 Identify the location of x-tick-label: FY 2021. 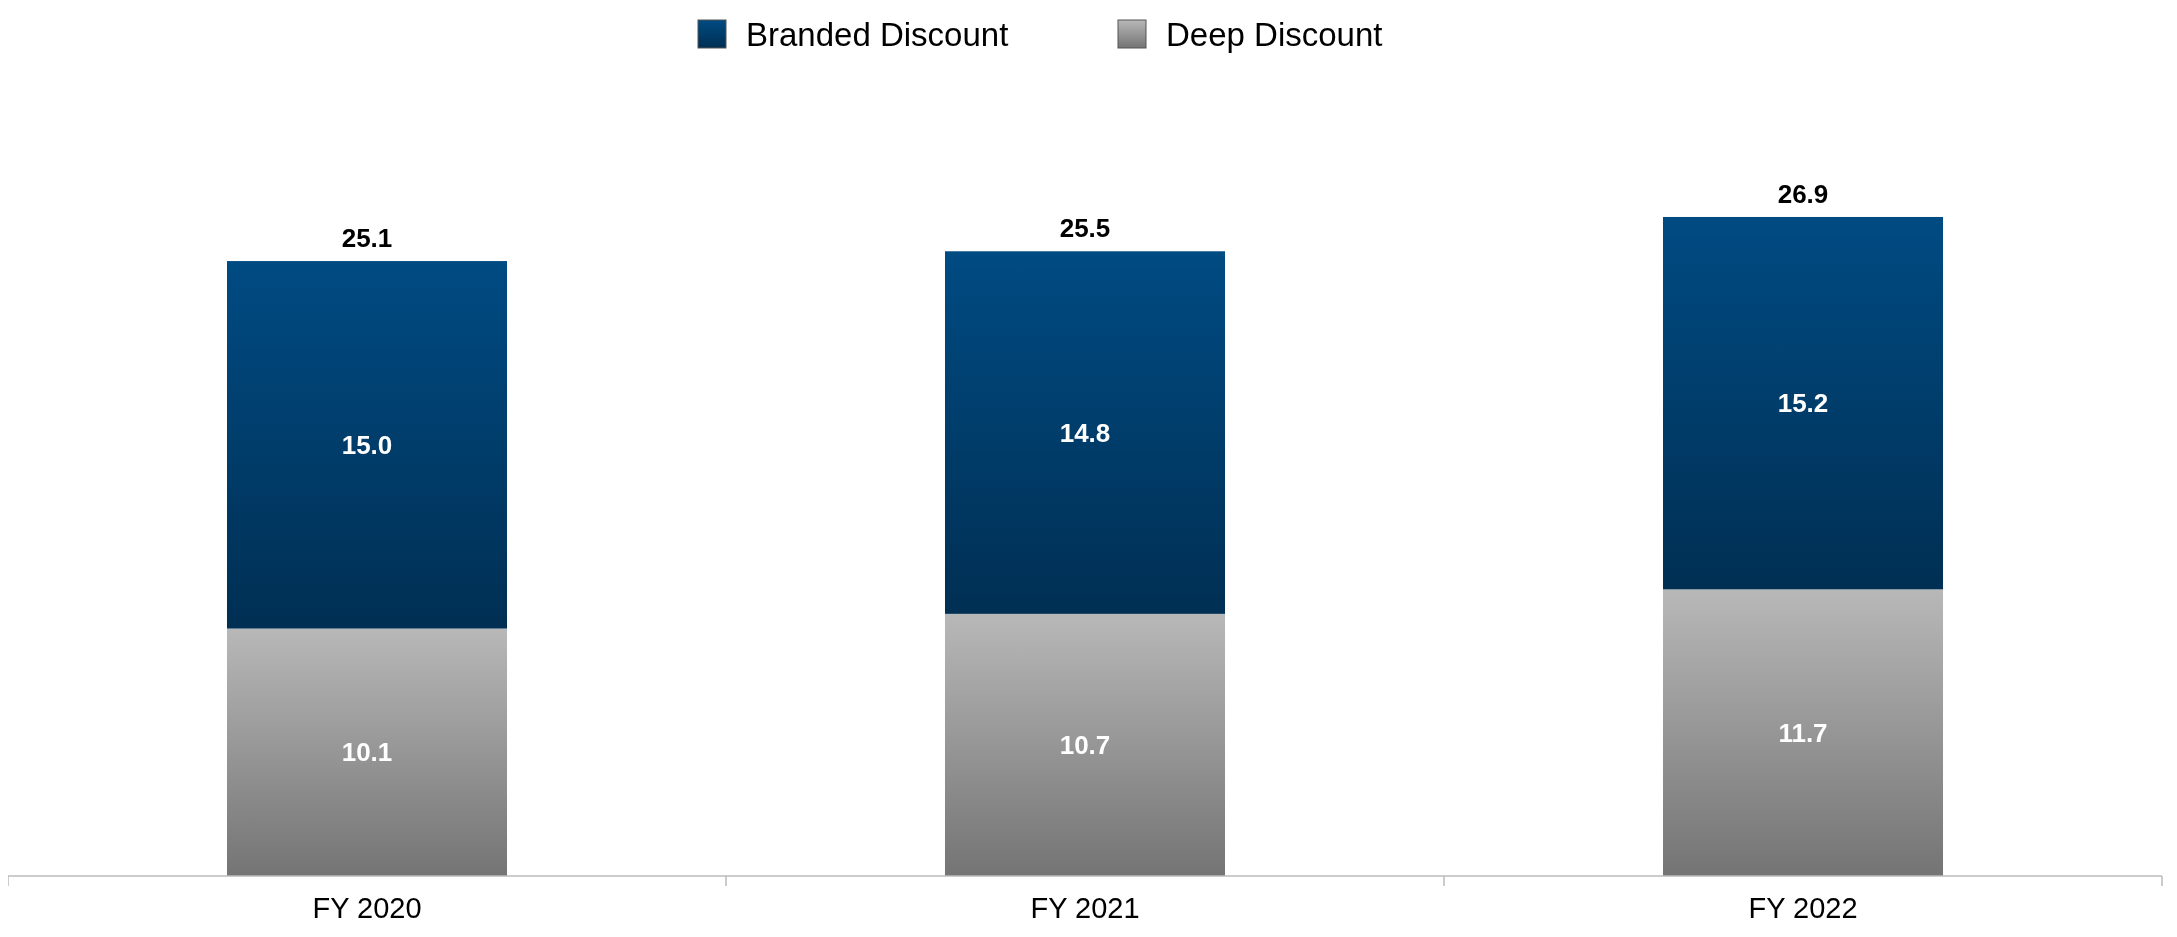
(1085, 908).